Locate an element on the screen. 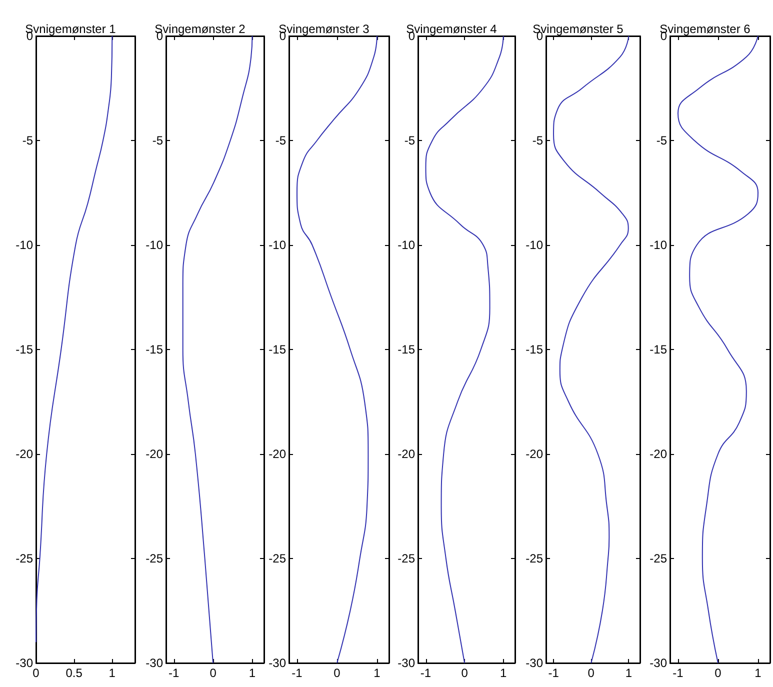  x-tick-label: 0.5 is located at coordinates (74, 673).